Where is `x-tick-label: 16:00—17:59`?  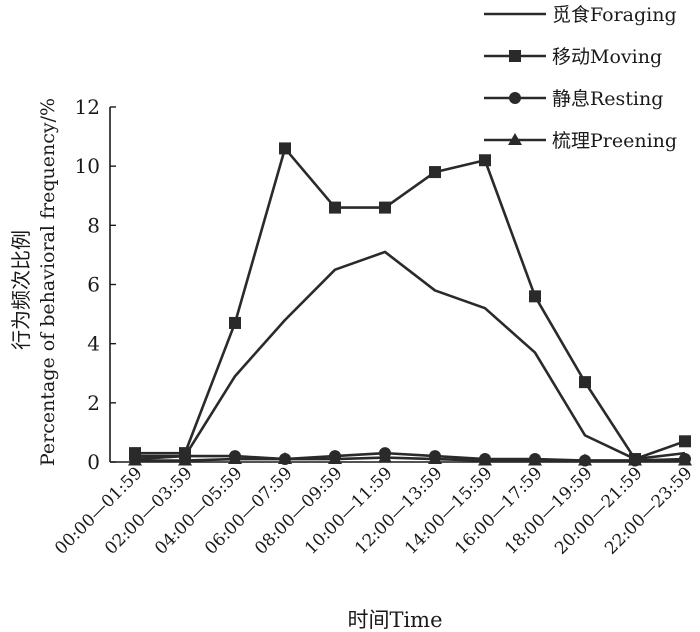 x-tick-label: 16:00—17:59 is located at coordinates (498, 510).